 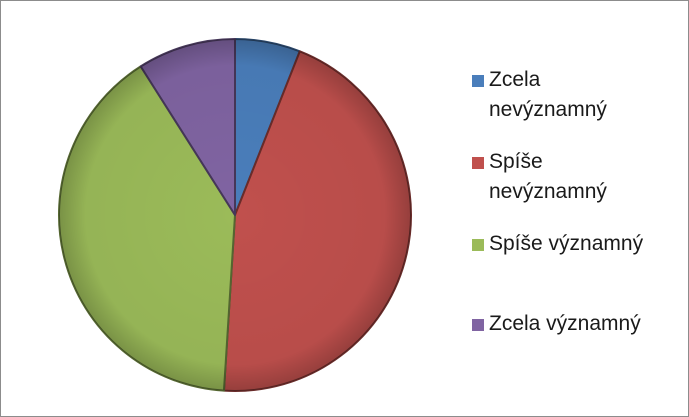 I want to click on legend-item-zcela-nevyznamny: Zcela nevýznamný, so click(x=577, y=95).